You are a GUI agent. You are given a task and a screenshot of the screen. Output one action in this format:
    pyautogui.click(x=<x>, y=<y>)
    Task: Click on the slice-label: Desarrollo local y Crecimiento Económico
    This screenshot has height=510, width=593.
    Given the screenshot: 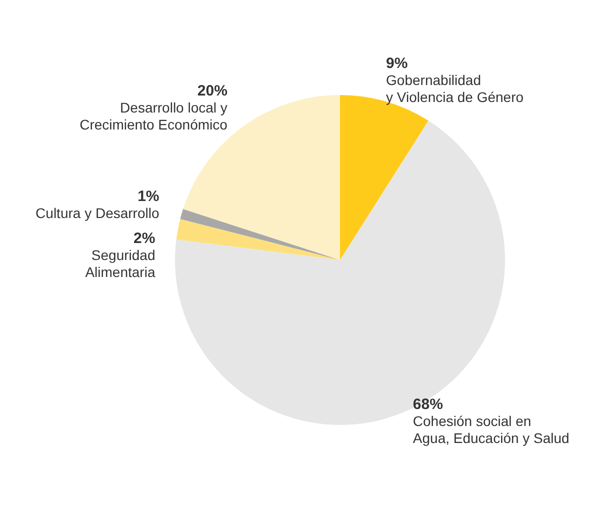 What is the action you would take?
    pyautogui.click(x=154, y=115)
    